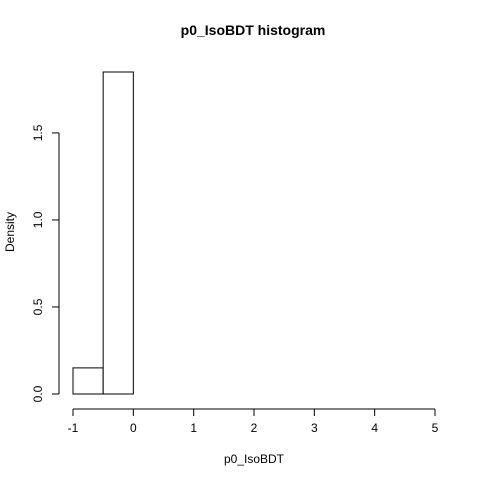  I want to click on x-tick-label: 0, so click(133, 428).